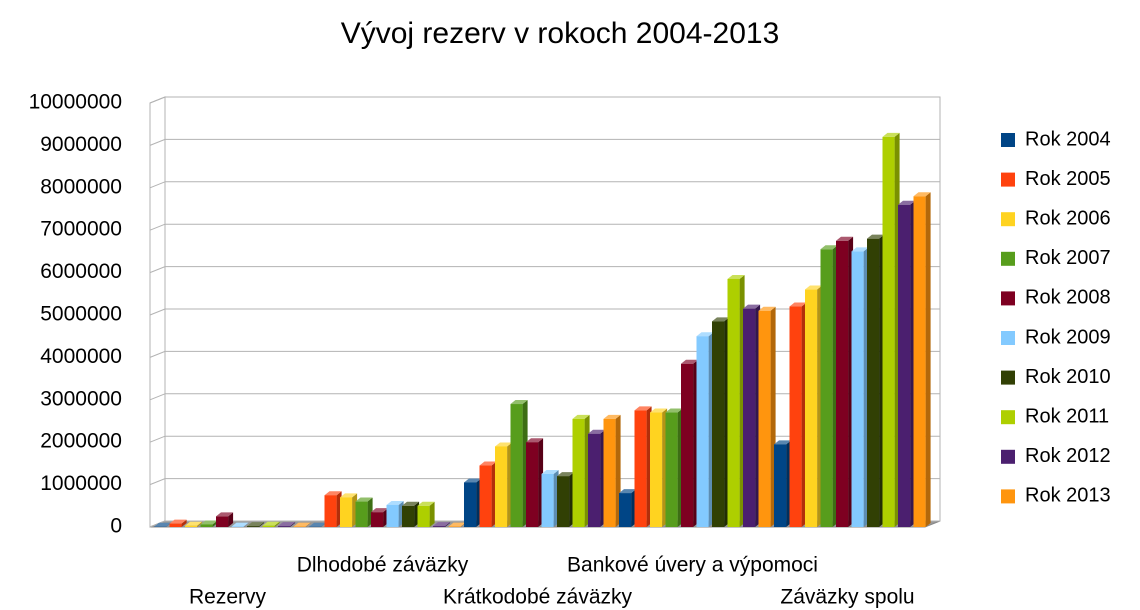  Describe the element at coordinates (81, 356) in the screenshot. I see `y-tick-label: 4000000` at that location.